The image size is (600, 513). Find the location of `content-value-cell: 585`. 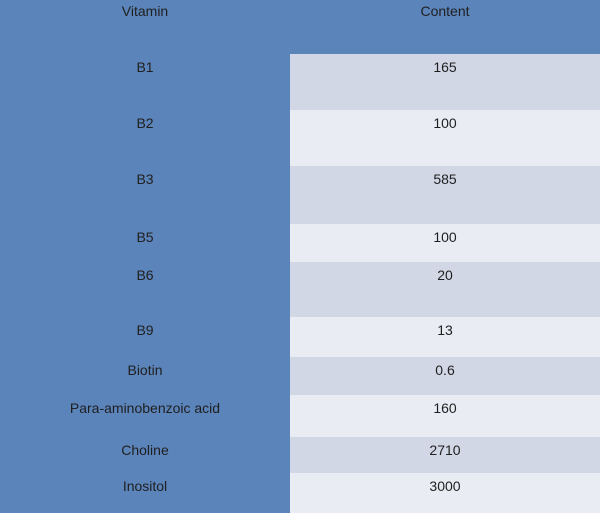

content-value-cell: 585 is located at coordinates (445, 195).